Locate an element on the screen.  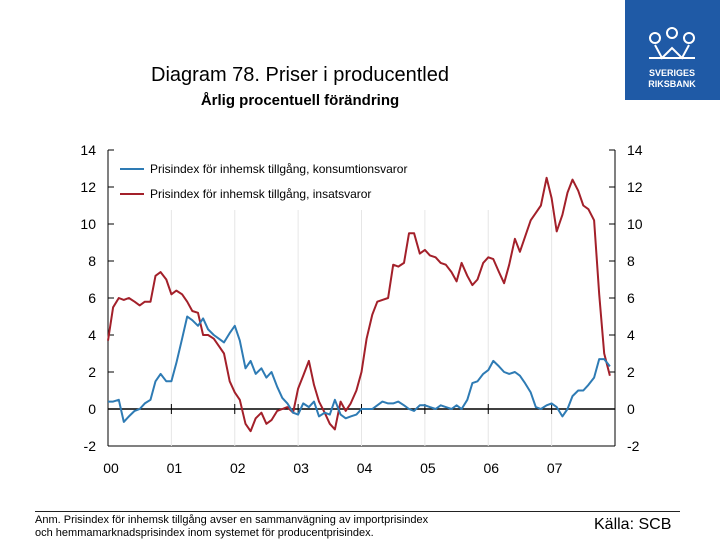
y-tick-label-right: 8 is located at coordinates (631, 261).